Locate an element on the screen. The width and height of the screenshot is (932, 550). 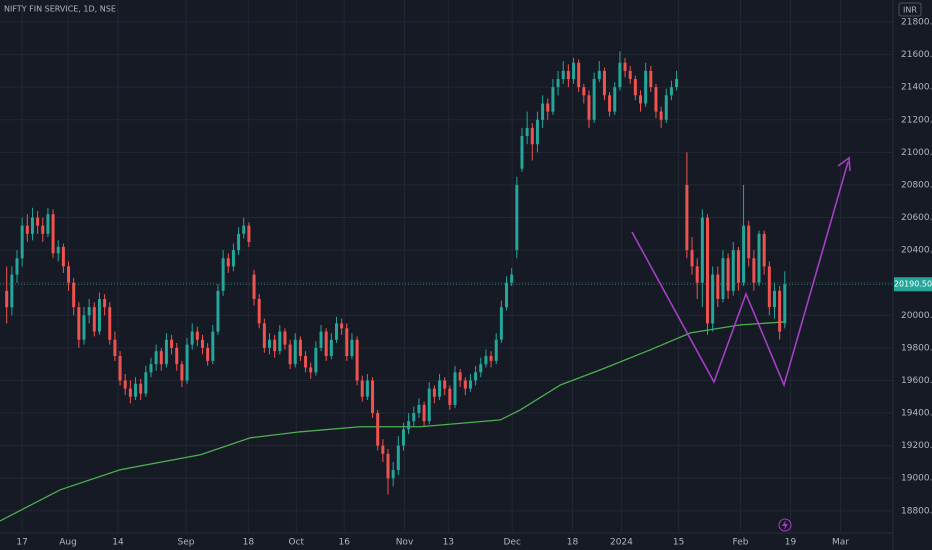
y-tick-label: 19800.00 is located at coordinates (916, 348).